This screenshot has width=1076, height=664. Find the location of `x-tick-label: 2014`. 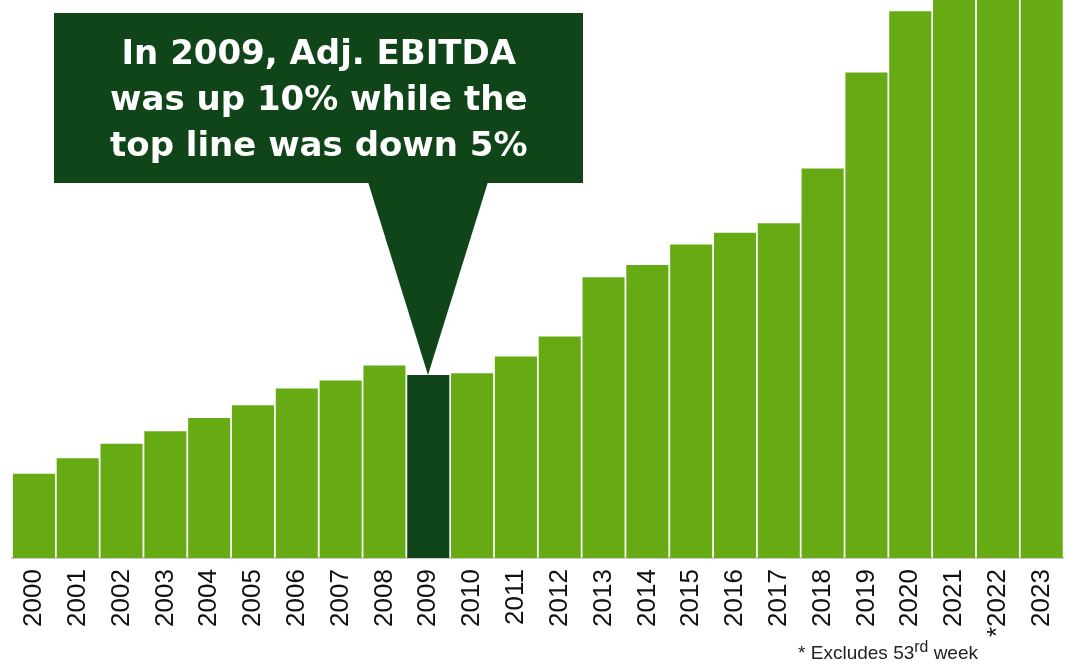

x-tick-label: 2014 is located at coordinates (645, 598).